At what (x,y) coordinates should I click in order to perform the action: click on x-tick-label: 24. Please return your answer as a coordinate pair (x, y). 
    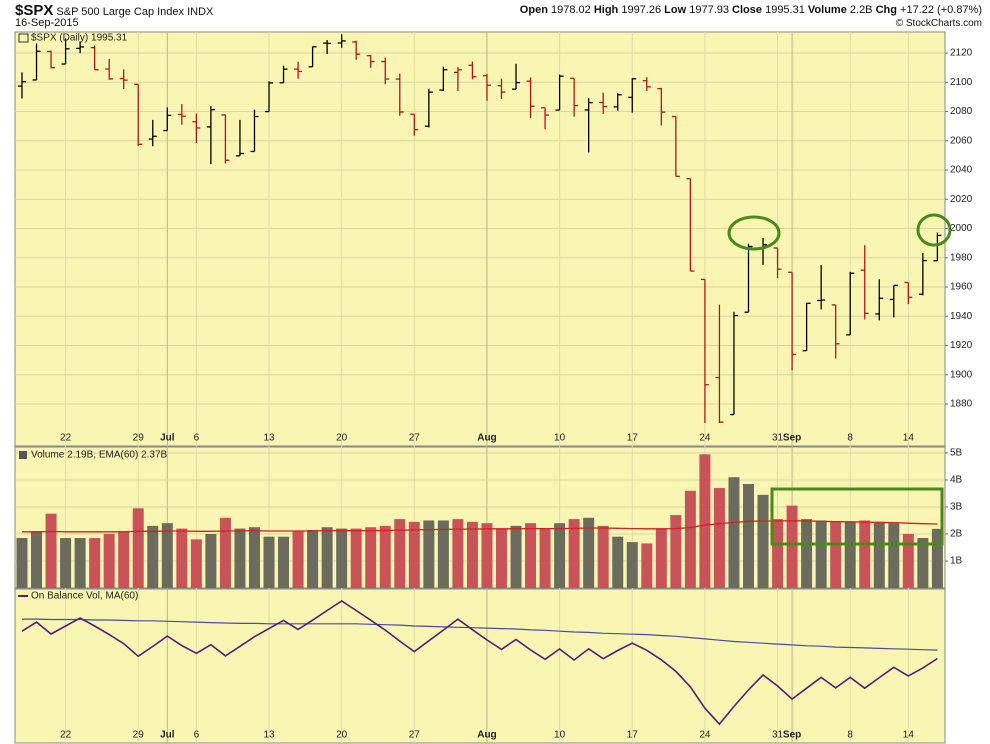
    Looking at the image, I should click on (705, 438).